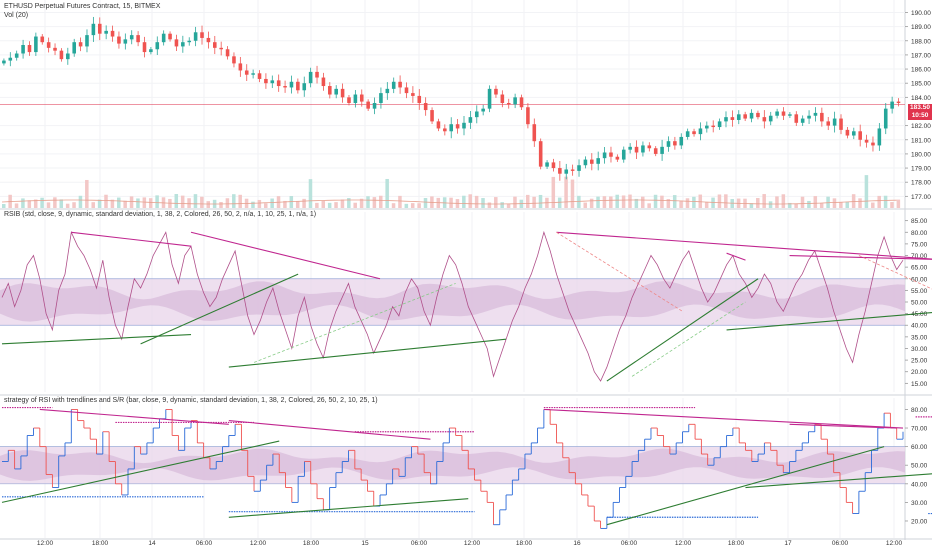 This screenshot has width=932, height=550. What do you see at coordinates (919, 221) in the screenshot?
I see `rsi-axis-label: 85.00` at bounding box center [919, 221].